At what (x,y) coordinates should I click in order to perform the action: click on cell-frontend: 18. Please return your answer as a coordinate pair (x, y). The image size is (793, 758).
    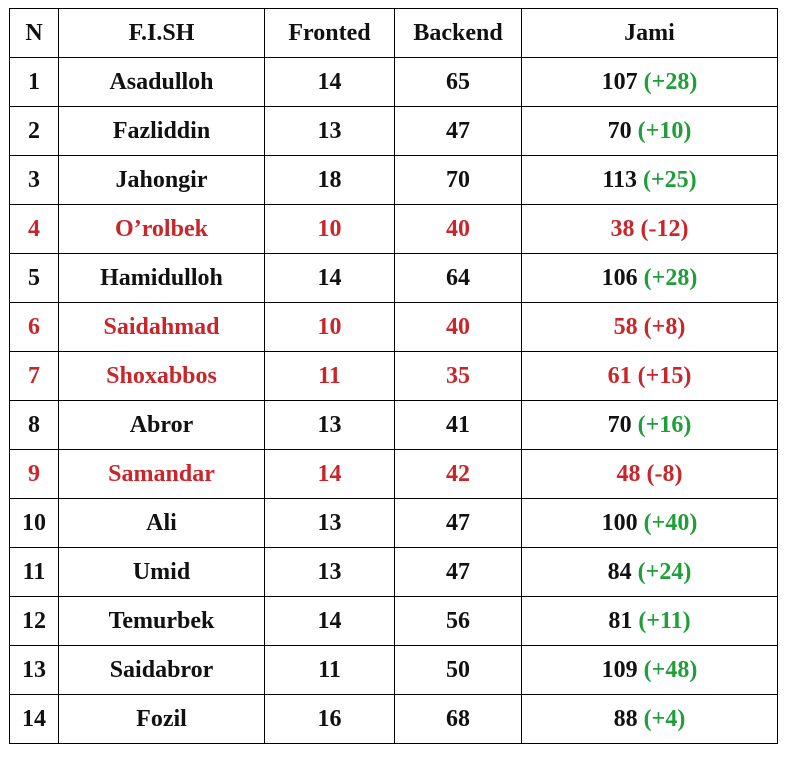
    Looking at the image, I should click on (329, 180).